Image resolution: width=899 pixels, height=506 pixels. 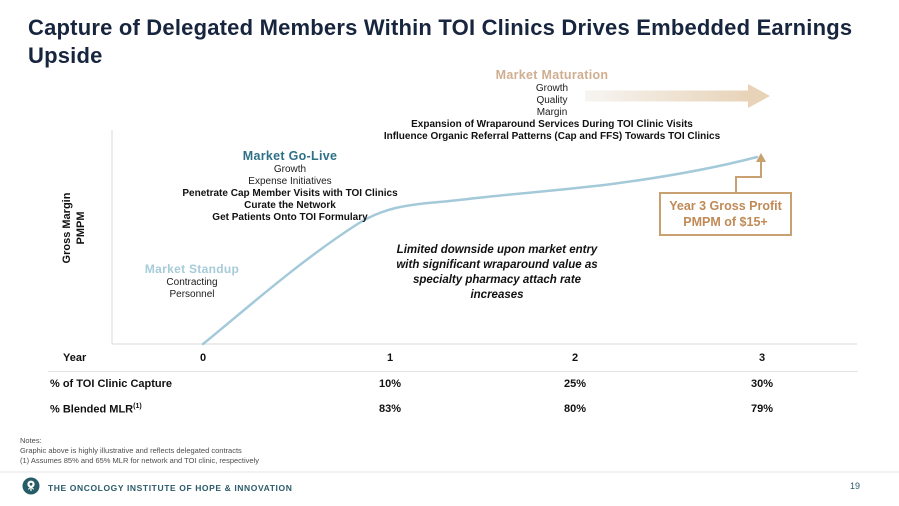 I want to click on footnote-marker: (1), so click(x=137, y=406).